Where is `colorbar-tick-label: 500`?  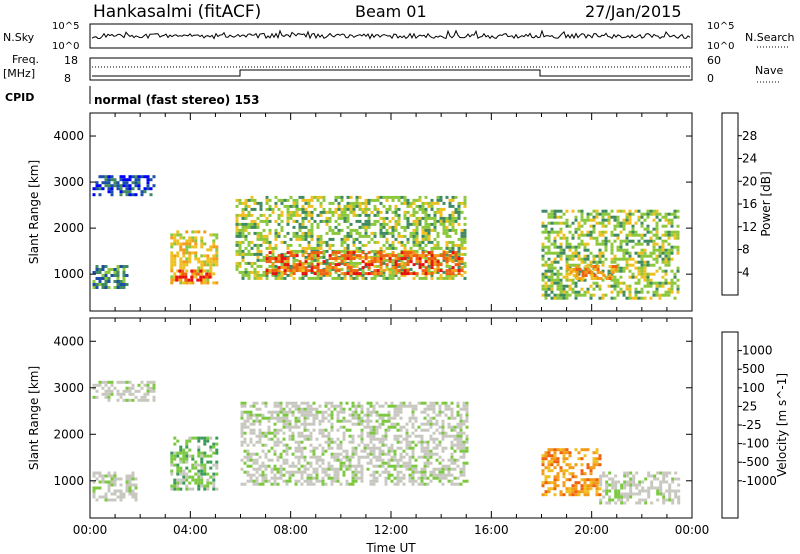 colorbar-tick-label: 500 is located at coordinates (753, 369).